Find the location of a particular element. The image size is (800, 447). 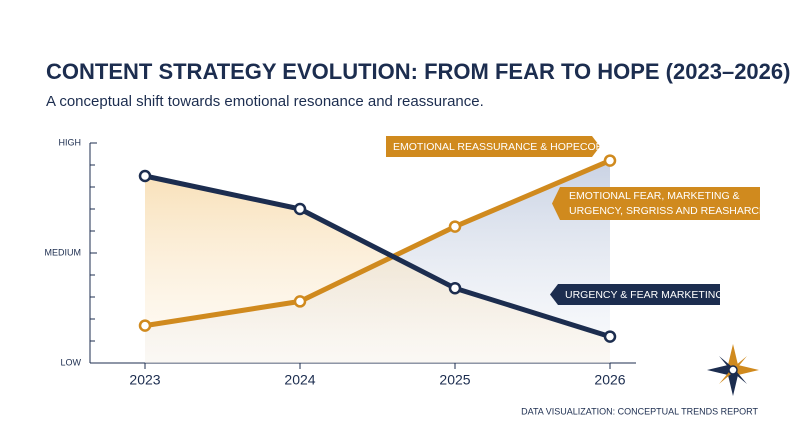

callout-text: EMOTIONAL REASSURANCE & HOPECORE is located at coordinates (501, 147).